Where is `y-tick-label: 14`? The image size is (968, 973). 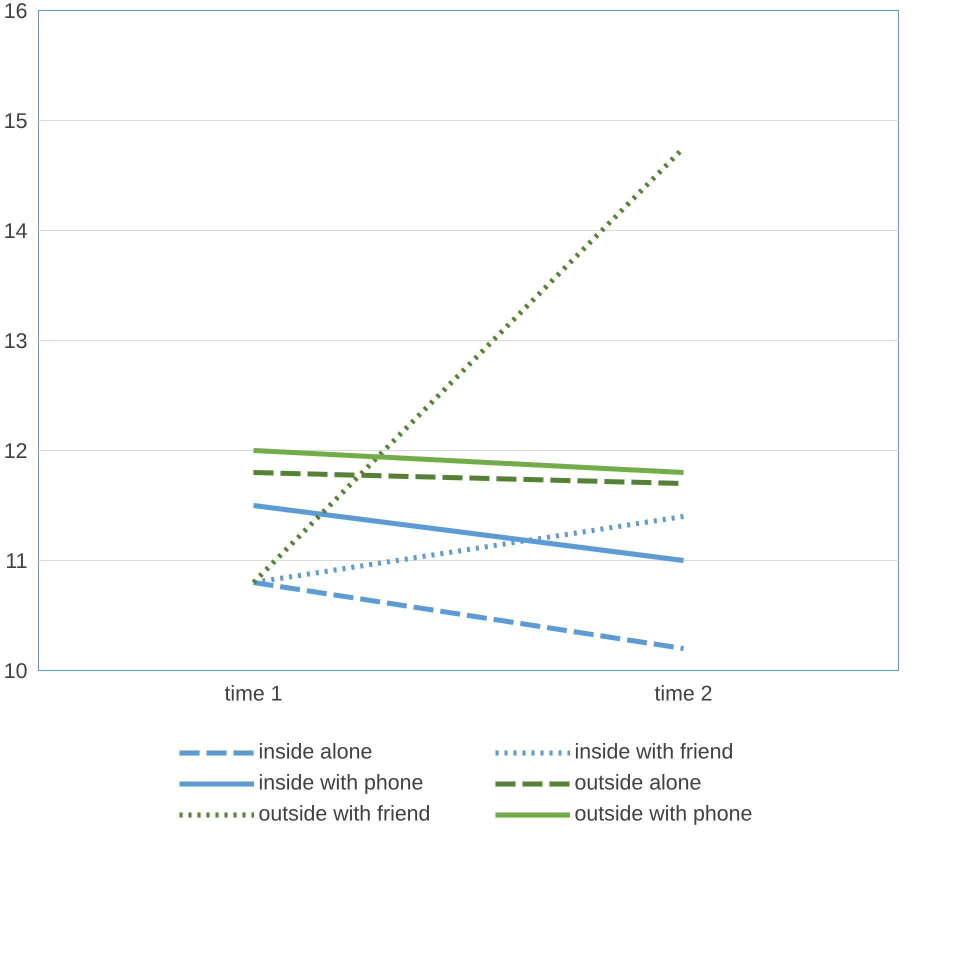 y-tick-label: 14 is located at coordinates (16, 231).